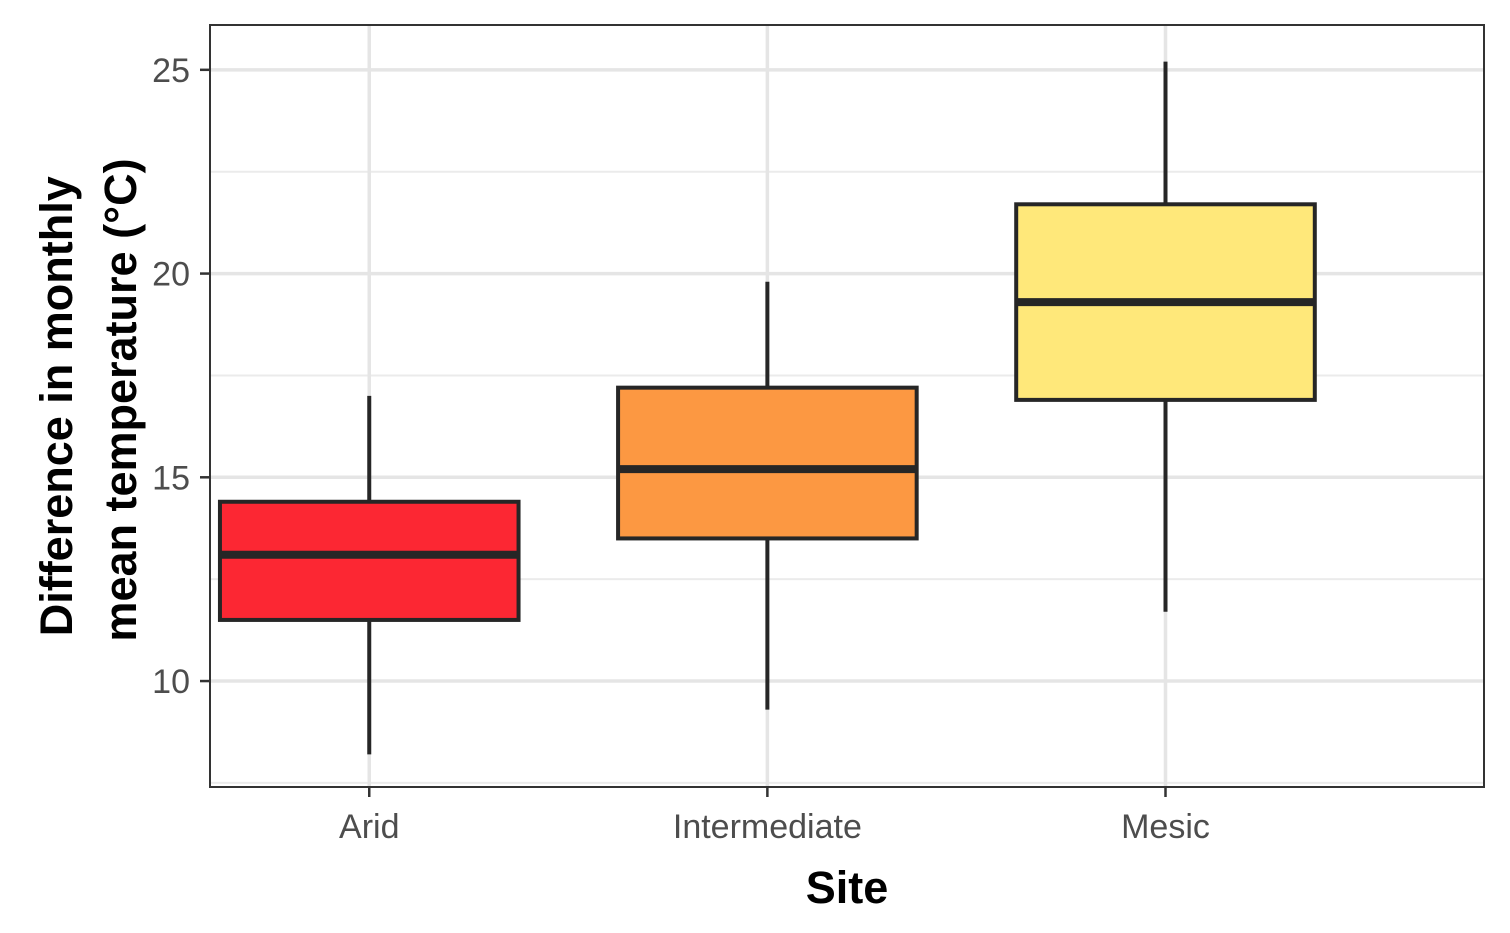  I want to click on box-mesic, so click(1165, 336).